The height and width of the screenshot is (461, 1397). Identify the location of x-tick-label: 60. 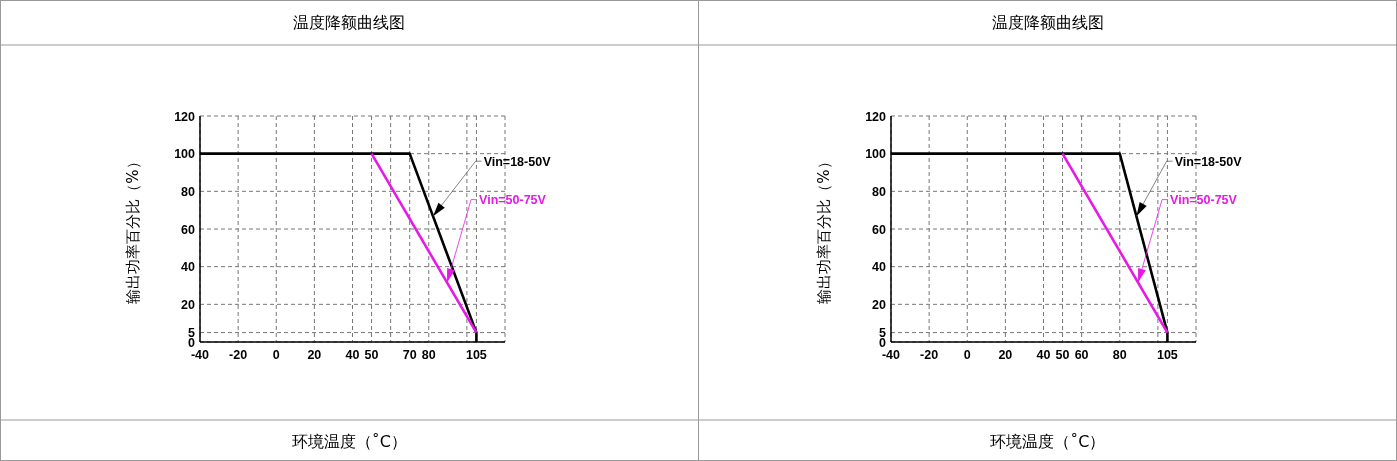
(1081, 355).